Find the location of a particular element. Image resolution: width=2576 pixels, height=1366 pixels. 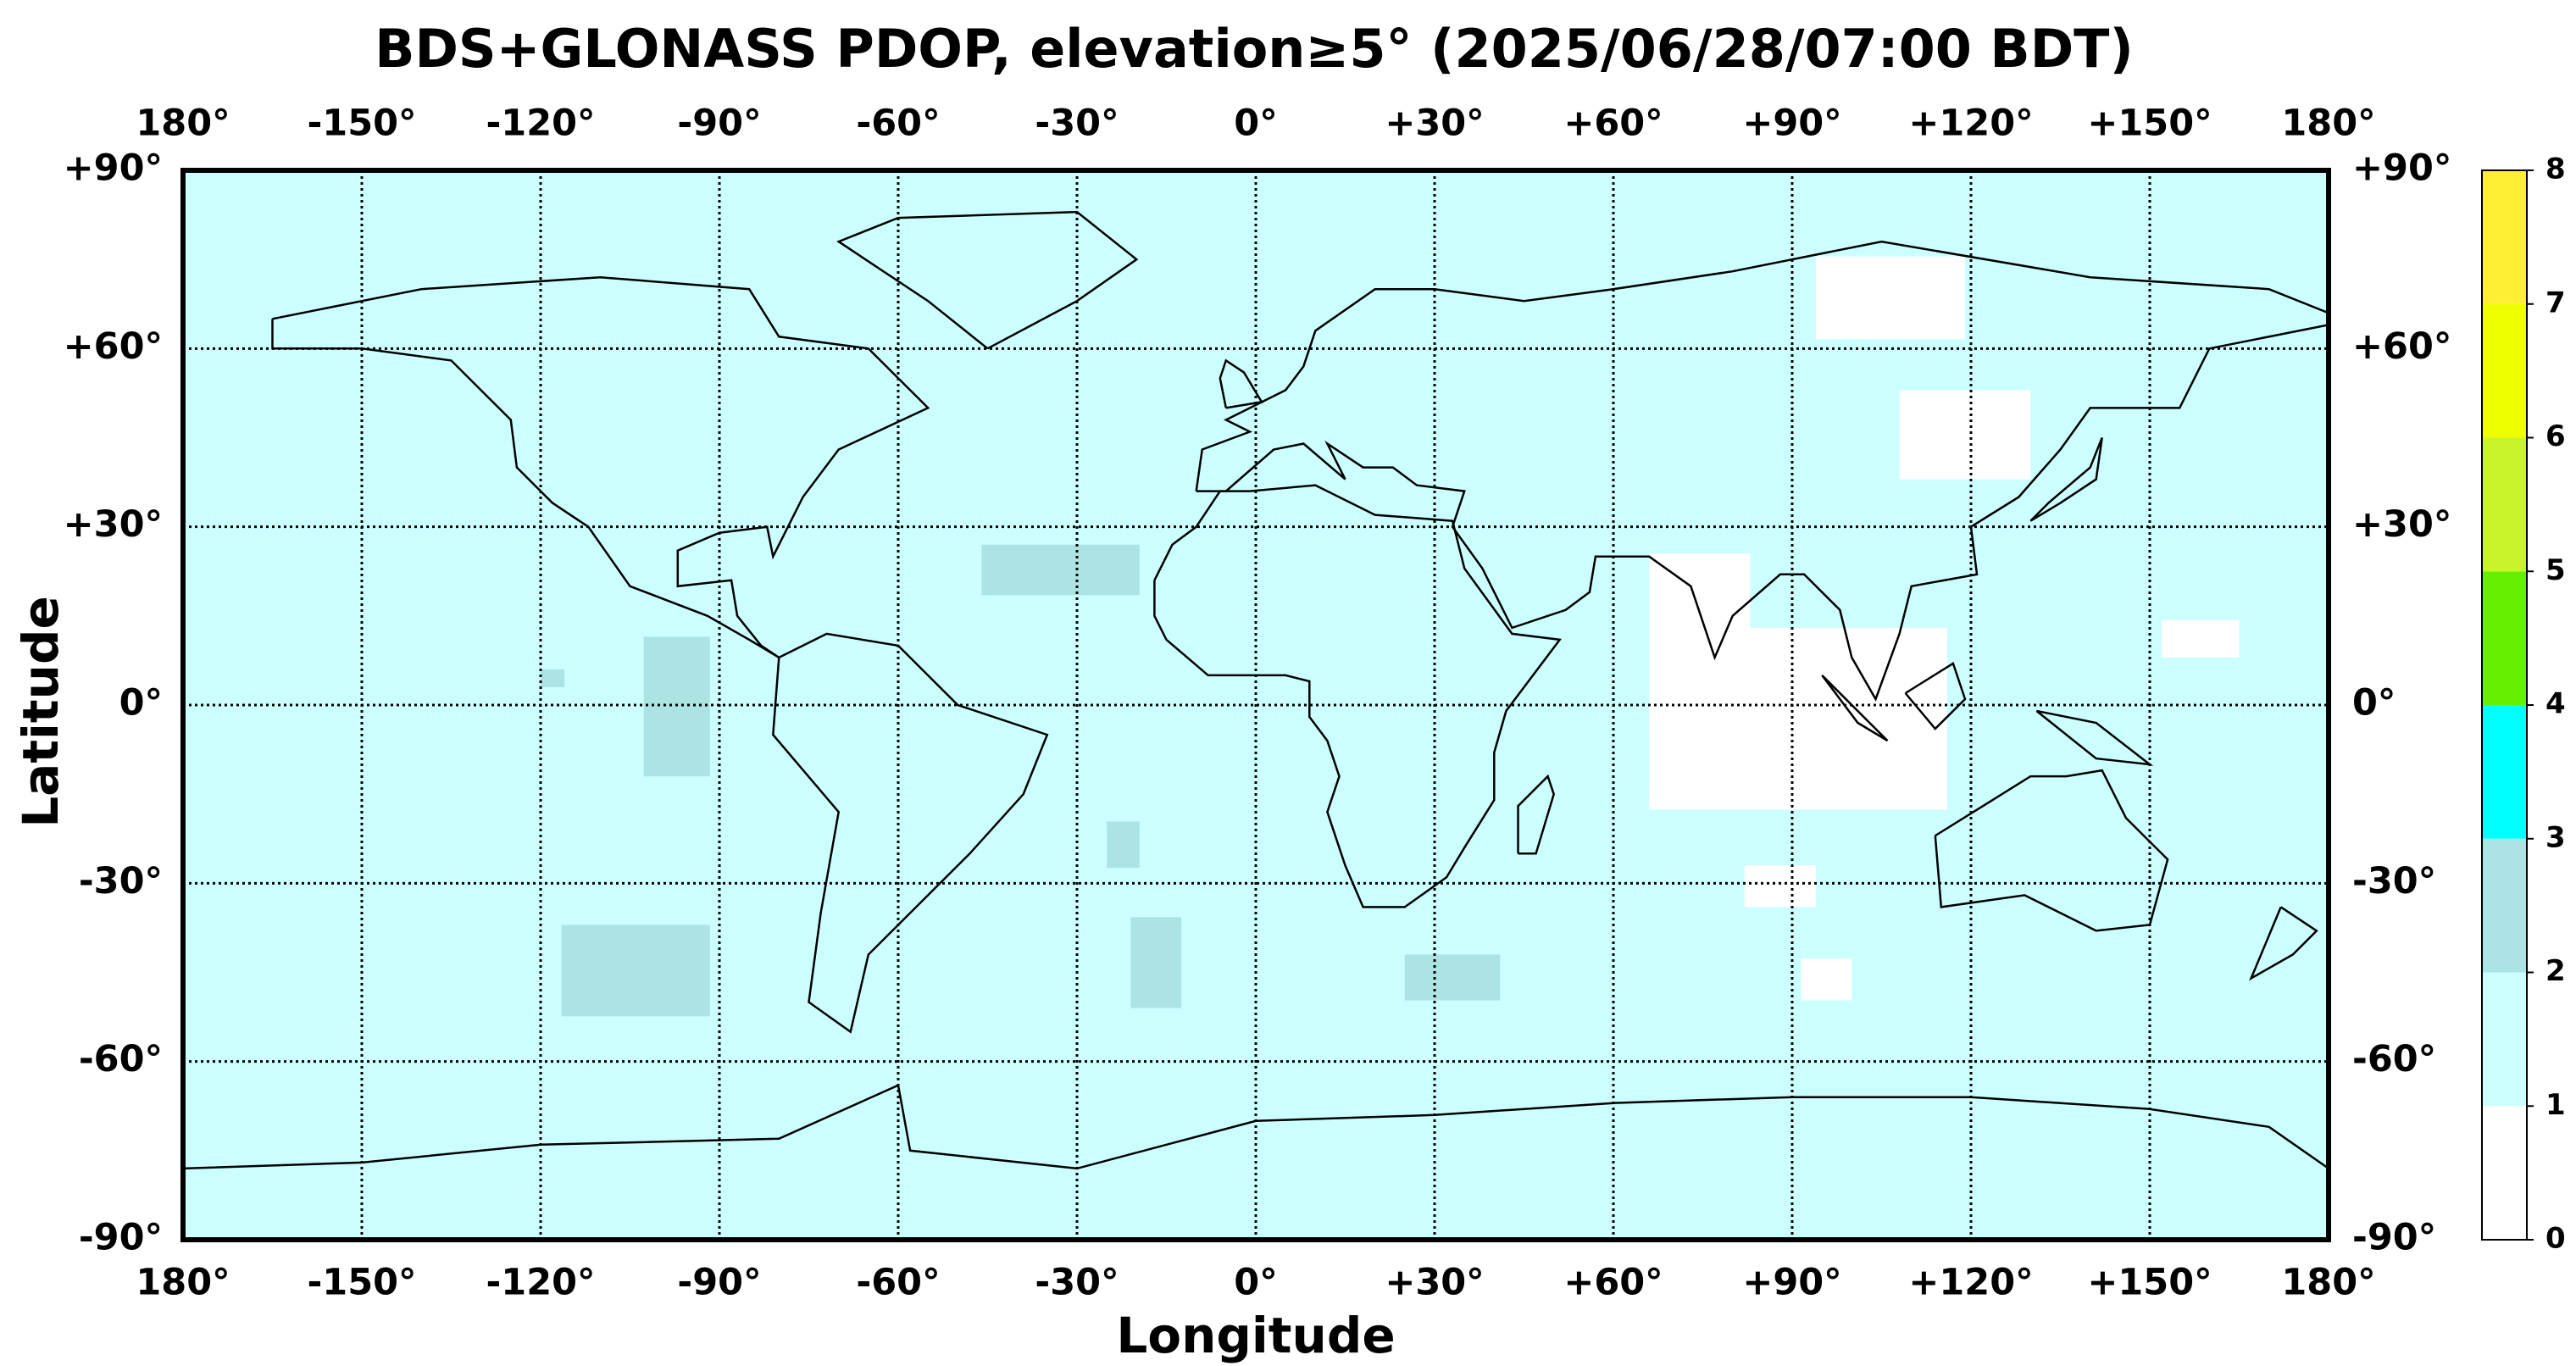

colorbar-tick-label: 6 is located at coordinates (2555, 436).